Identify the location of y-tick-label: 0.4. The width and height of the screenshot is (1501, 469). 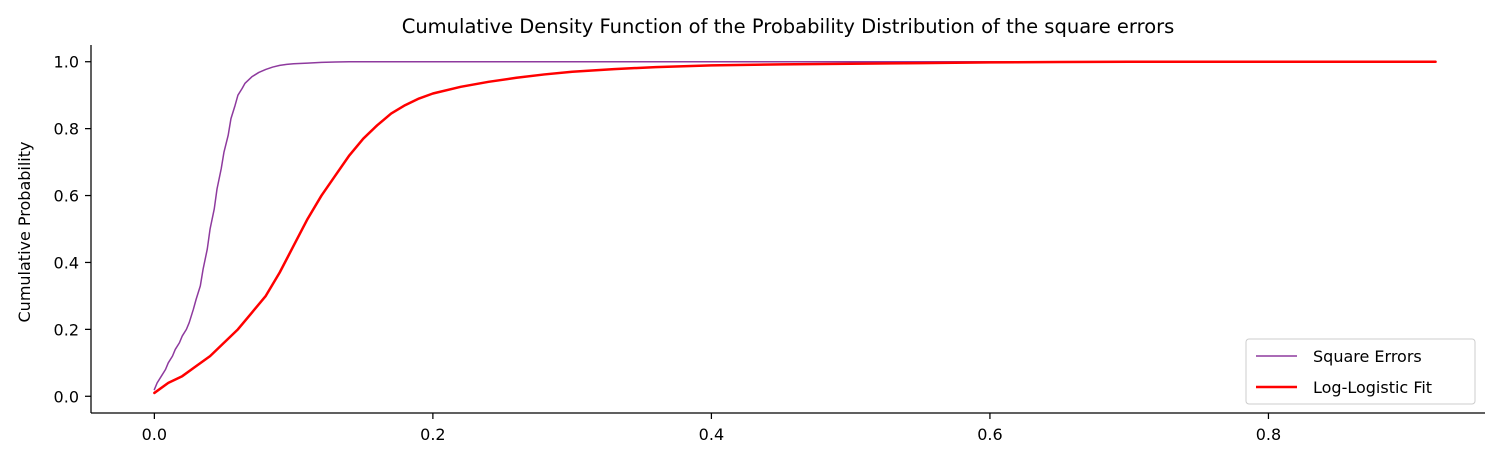
(66, 262).